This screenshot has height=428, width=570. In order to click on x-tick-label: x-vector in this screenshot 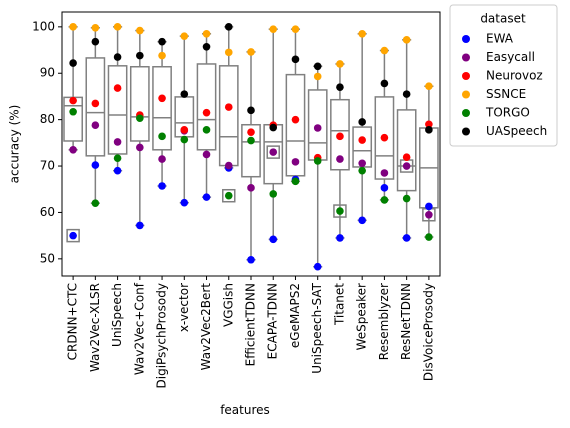, I will do `click(184, 307)`.